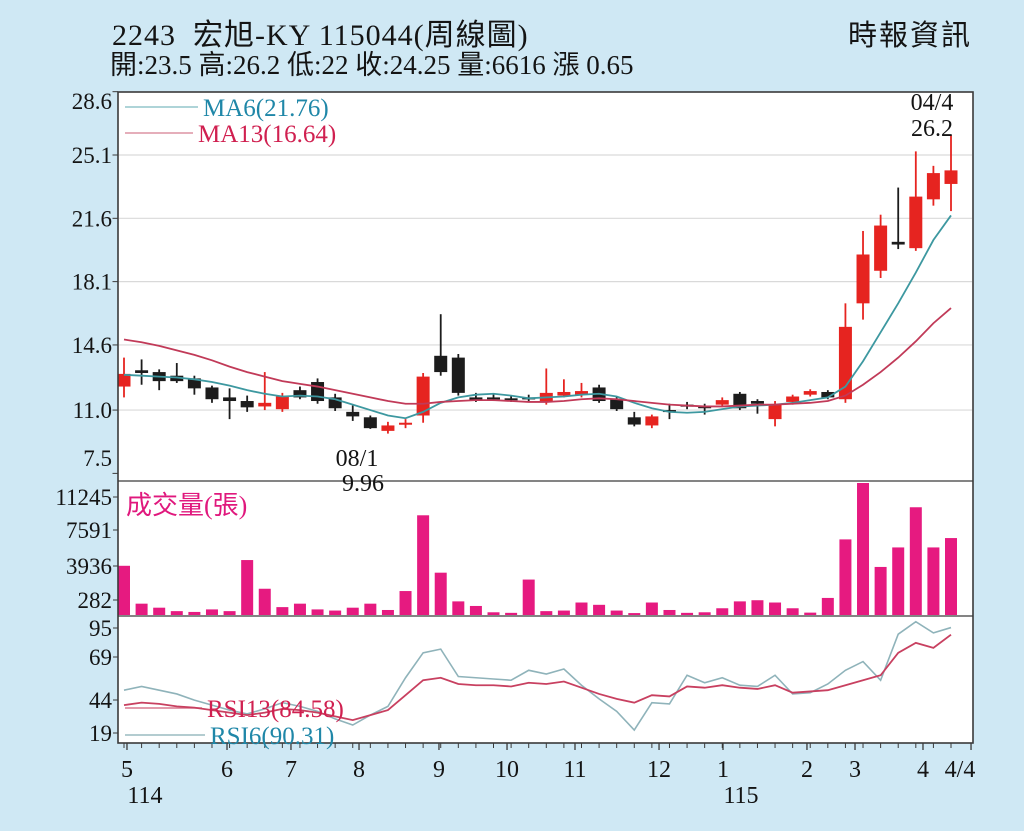 This screenshot has height=831, width=1024. What do you see at coordinates (272, 736) in the screenshot?
I see `rsi6-legend-label: RSI6(90.31)` at bounding box center [272, 736].